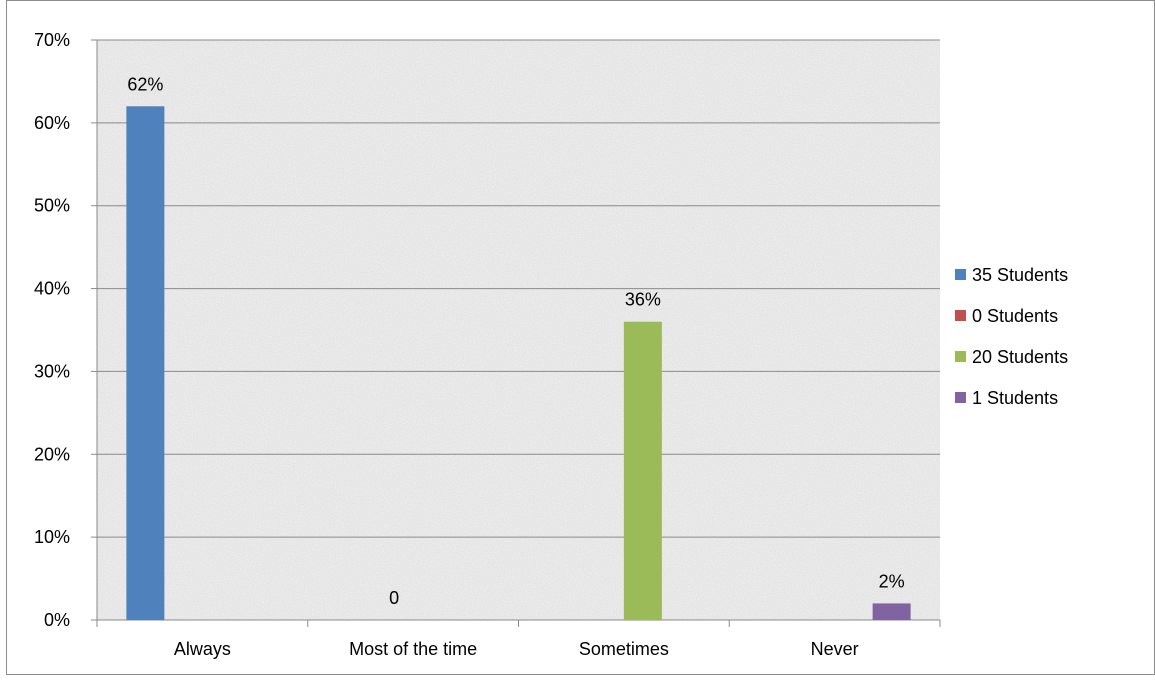 This screenshot has width=1155, height=680. I want to click on y-tick-label: 60%, so click(52, 123).